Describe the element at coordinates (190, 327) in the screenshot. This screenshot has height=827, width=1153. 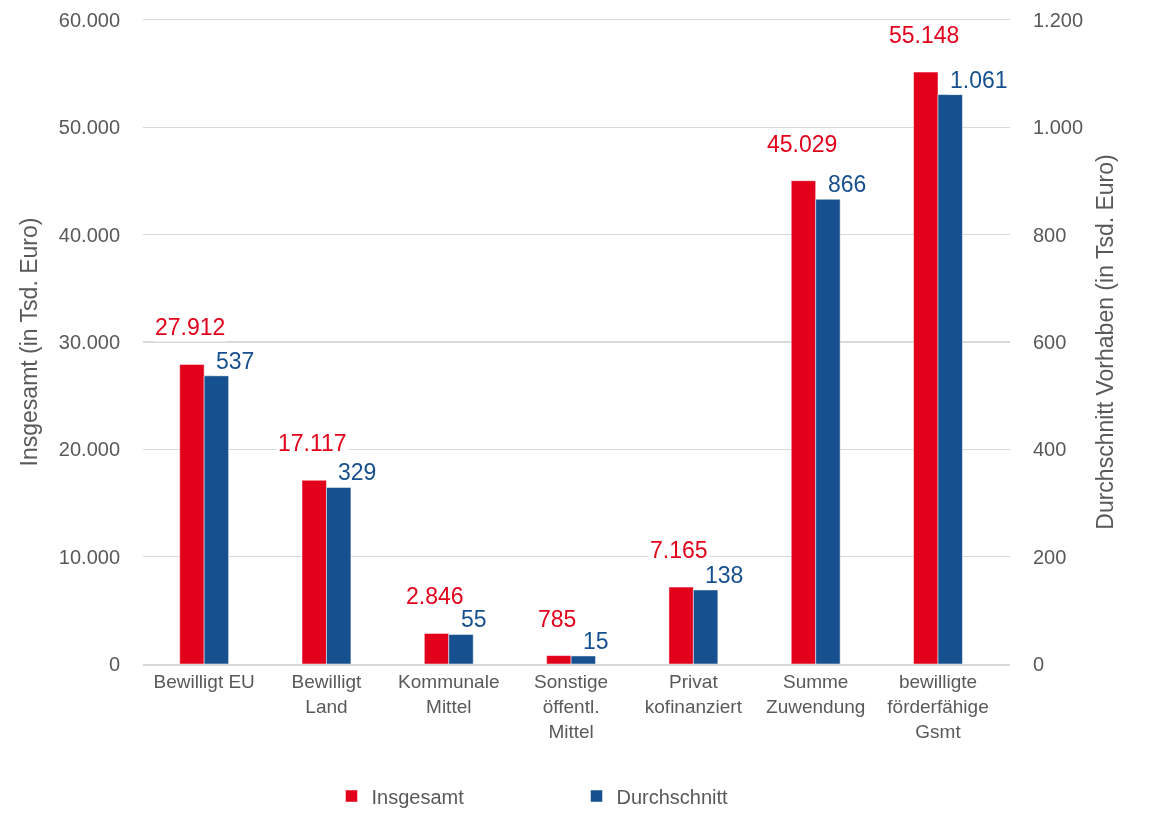
I see `data-label: 27.912` at that location.